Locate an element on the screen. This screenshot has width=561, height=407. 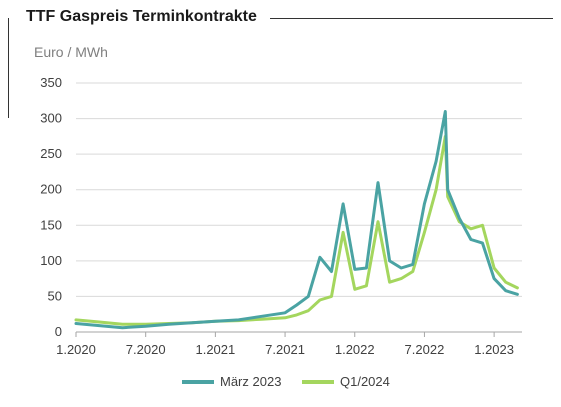
title-bracket-vertical is located at coordinates (8, 68).